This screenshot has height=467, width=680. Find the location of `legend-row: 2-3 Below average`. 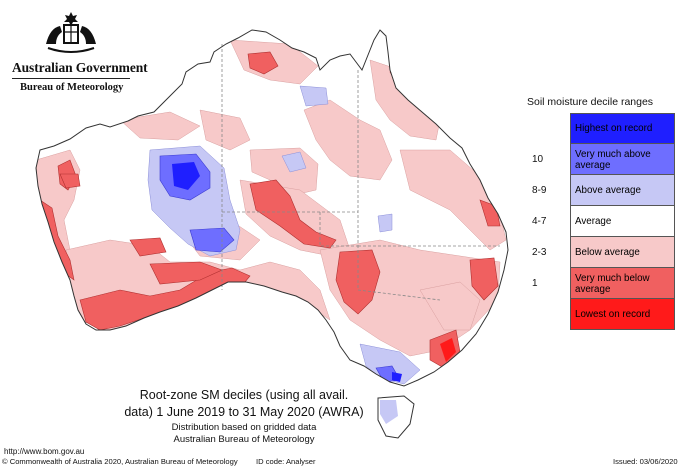

legend-row: 2-3 Below average is located at coordinates (603, 252).